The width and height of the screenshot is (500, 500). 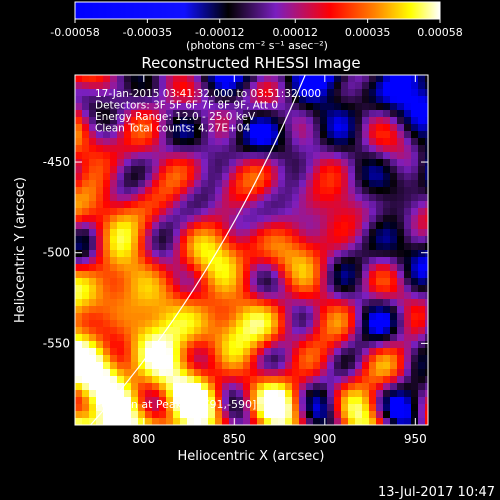 I want to click on annotation-line: Clean Total counts: 4.27E+04, so click(x=172, y=129).